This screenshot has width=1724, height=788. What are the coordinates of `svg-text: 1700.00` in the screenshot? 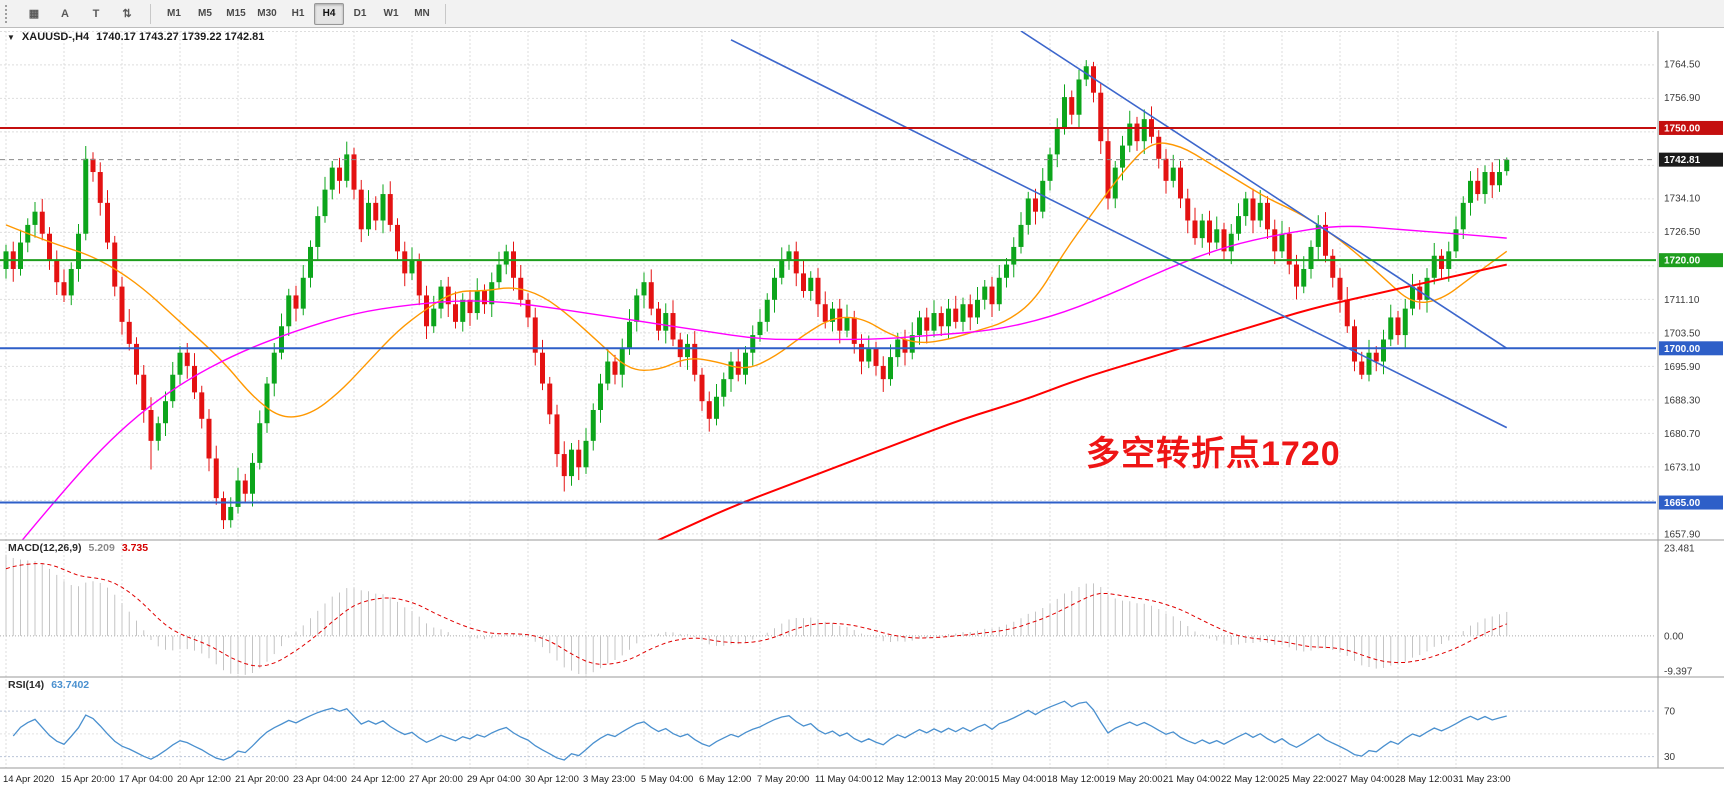 It's located at (1682, 349).